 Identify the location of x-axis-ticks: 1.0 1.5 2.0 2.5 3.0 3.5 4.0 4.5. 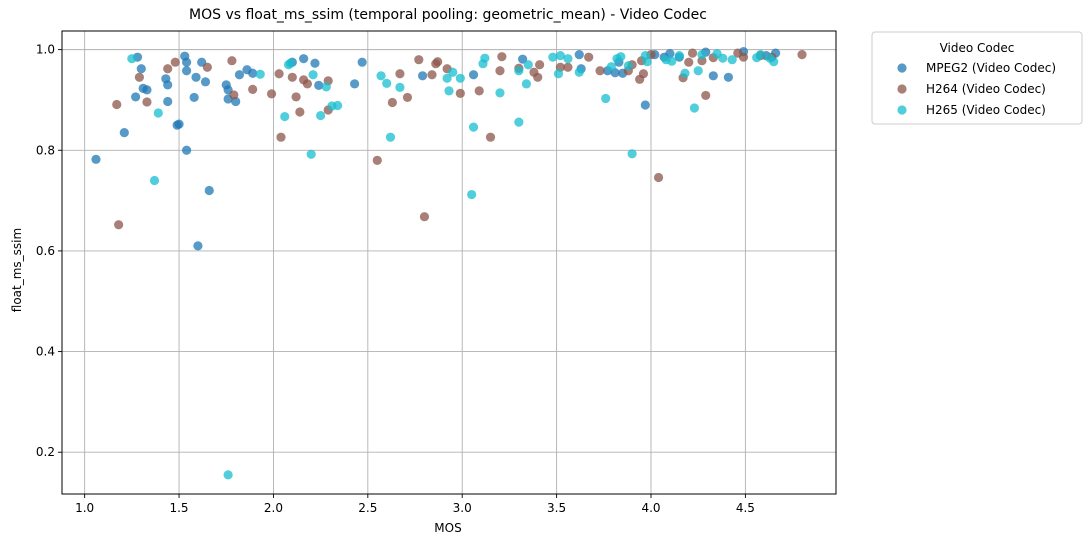
(415, 504).